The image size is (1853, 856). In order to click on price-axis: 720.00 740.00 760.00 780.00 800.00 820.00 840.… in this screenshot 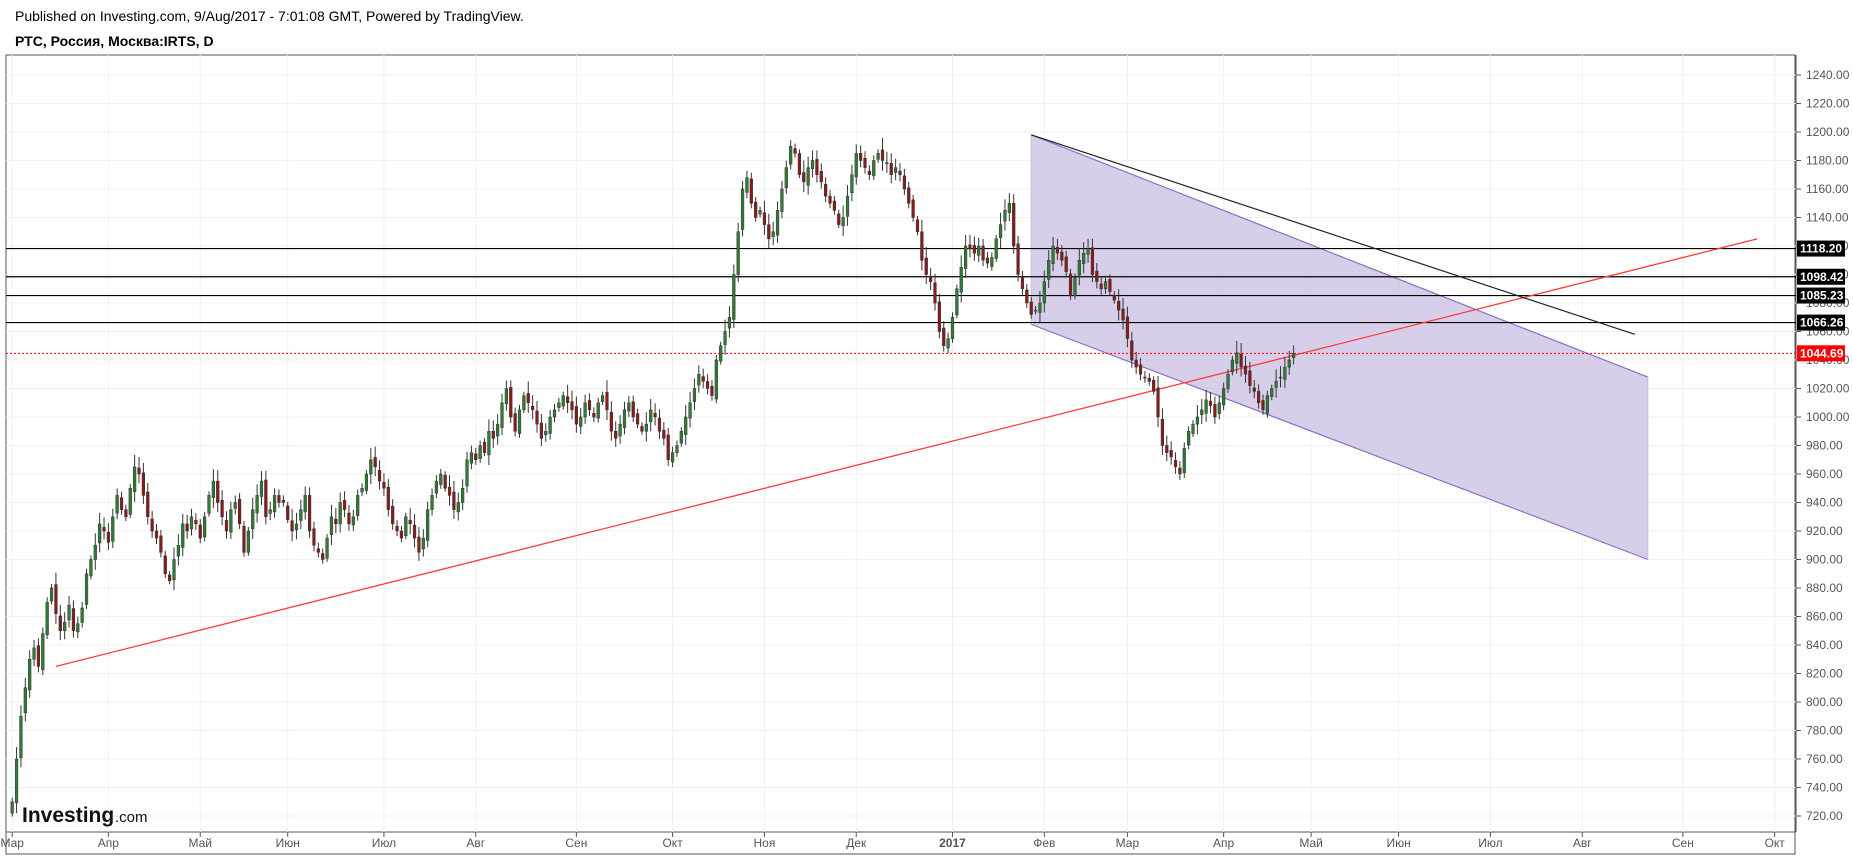, I will do `click(1823, 445)`.